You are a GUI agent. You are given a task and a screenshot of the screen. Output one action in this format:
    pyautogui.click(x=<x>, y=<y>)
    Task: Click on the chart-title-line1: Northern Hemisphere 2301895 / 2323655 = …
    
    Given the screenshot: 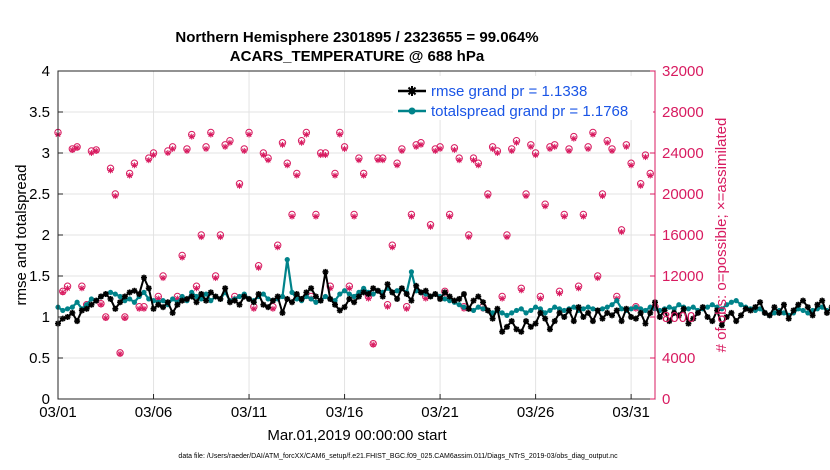 What is the action you would take?
    pyautogui.click(x=356, y=37)
    